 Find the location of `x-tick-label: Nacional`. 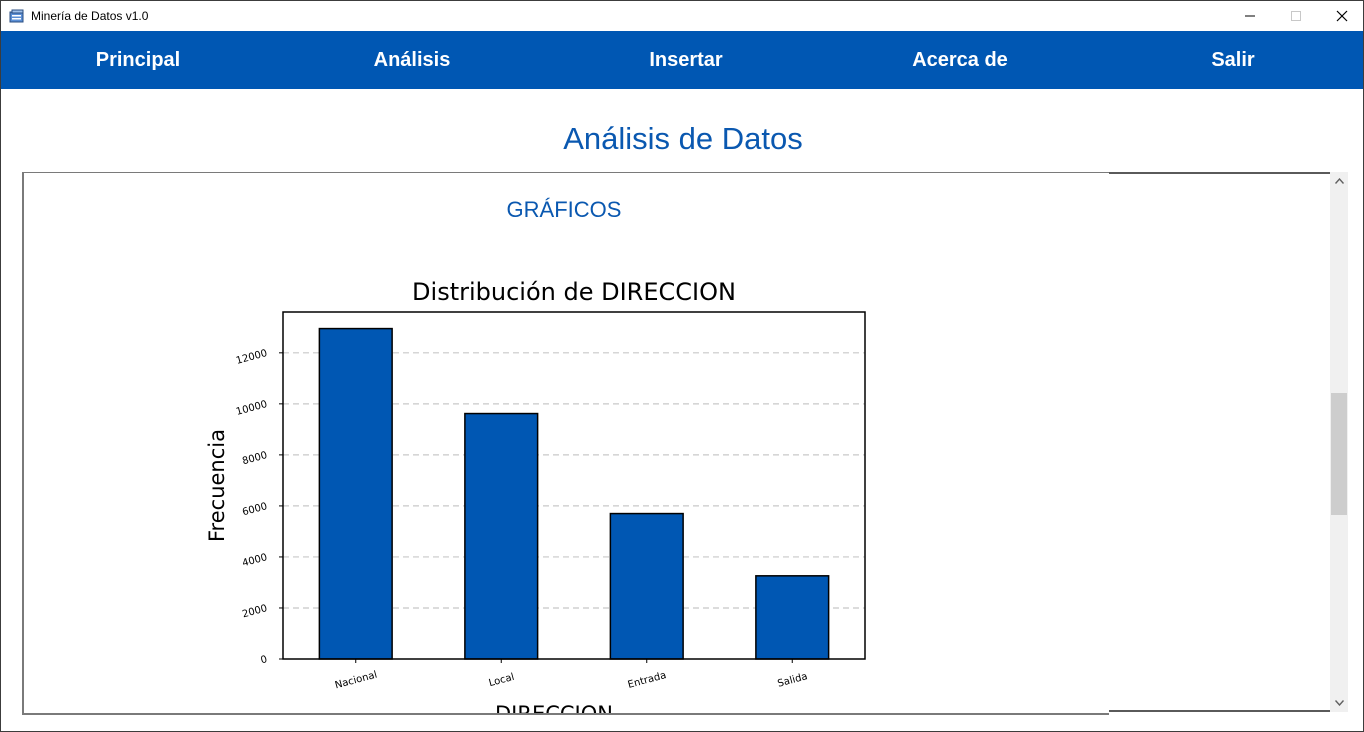

x-tick-label: Nacional is located at coordinates (356, 681).